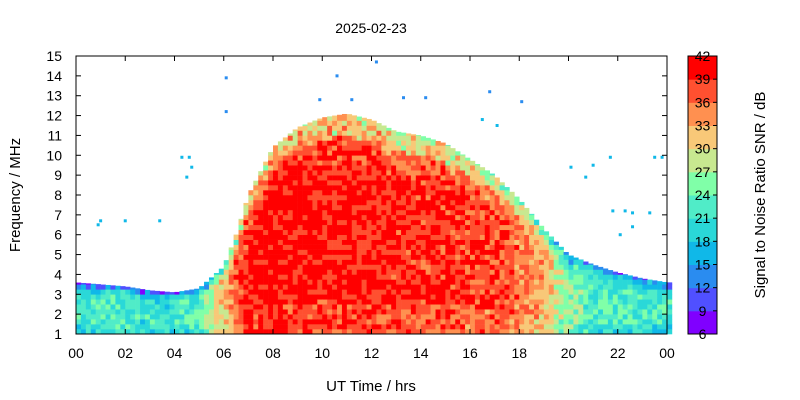 The height and width of the screenshot is (400, 800). I want to click on heatmap-point, so click(571, 167).